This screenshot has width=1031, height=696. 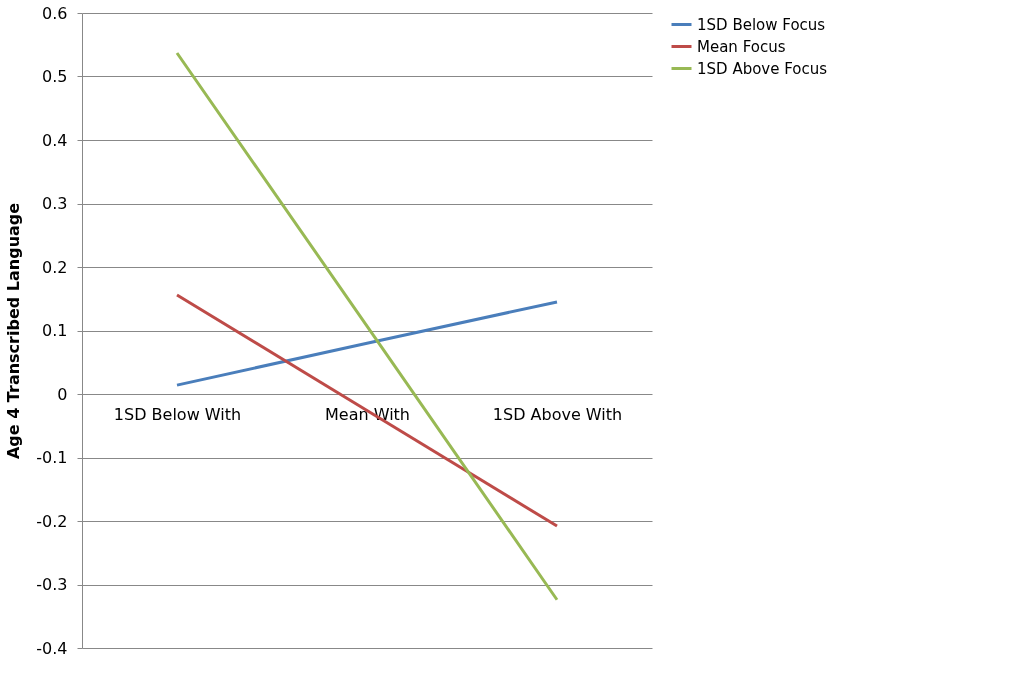 What do you see at coordinates (52, 648) in the screenshot?
I see `y-tick-label: -0.4` at bounding box center [52, 648].